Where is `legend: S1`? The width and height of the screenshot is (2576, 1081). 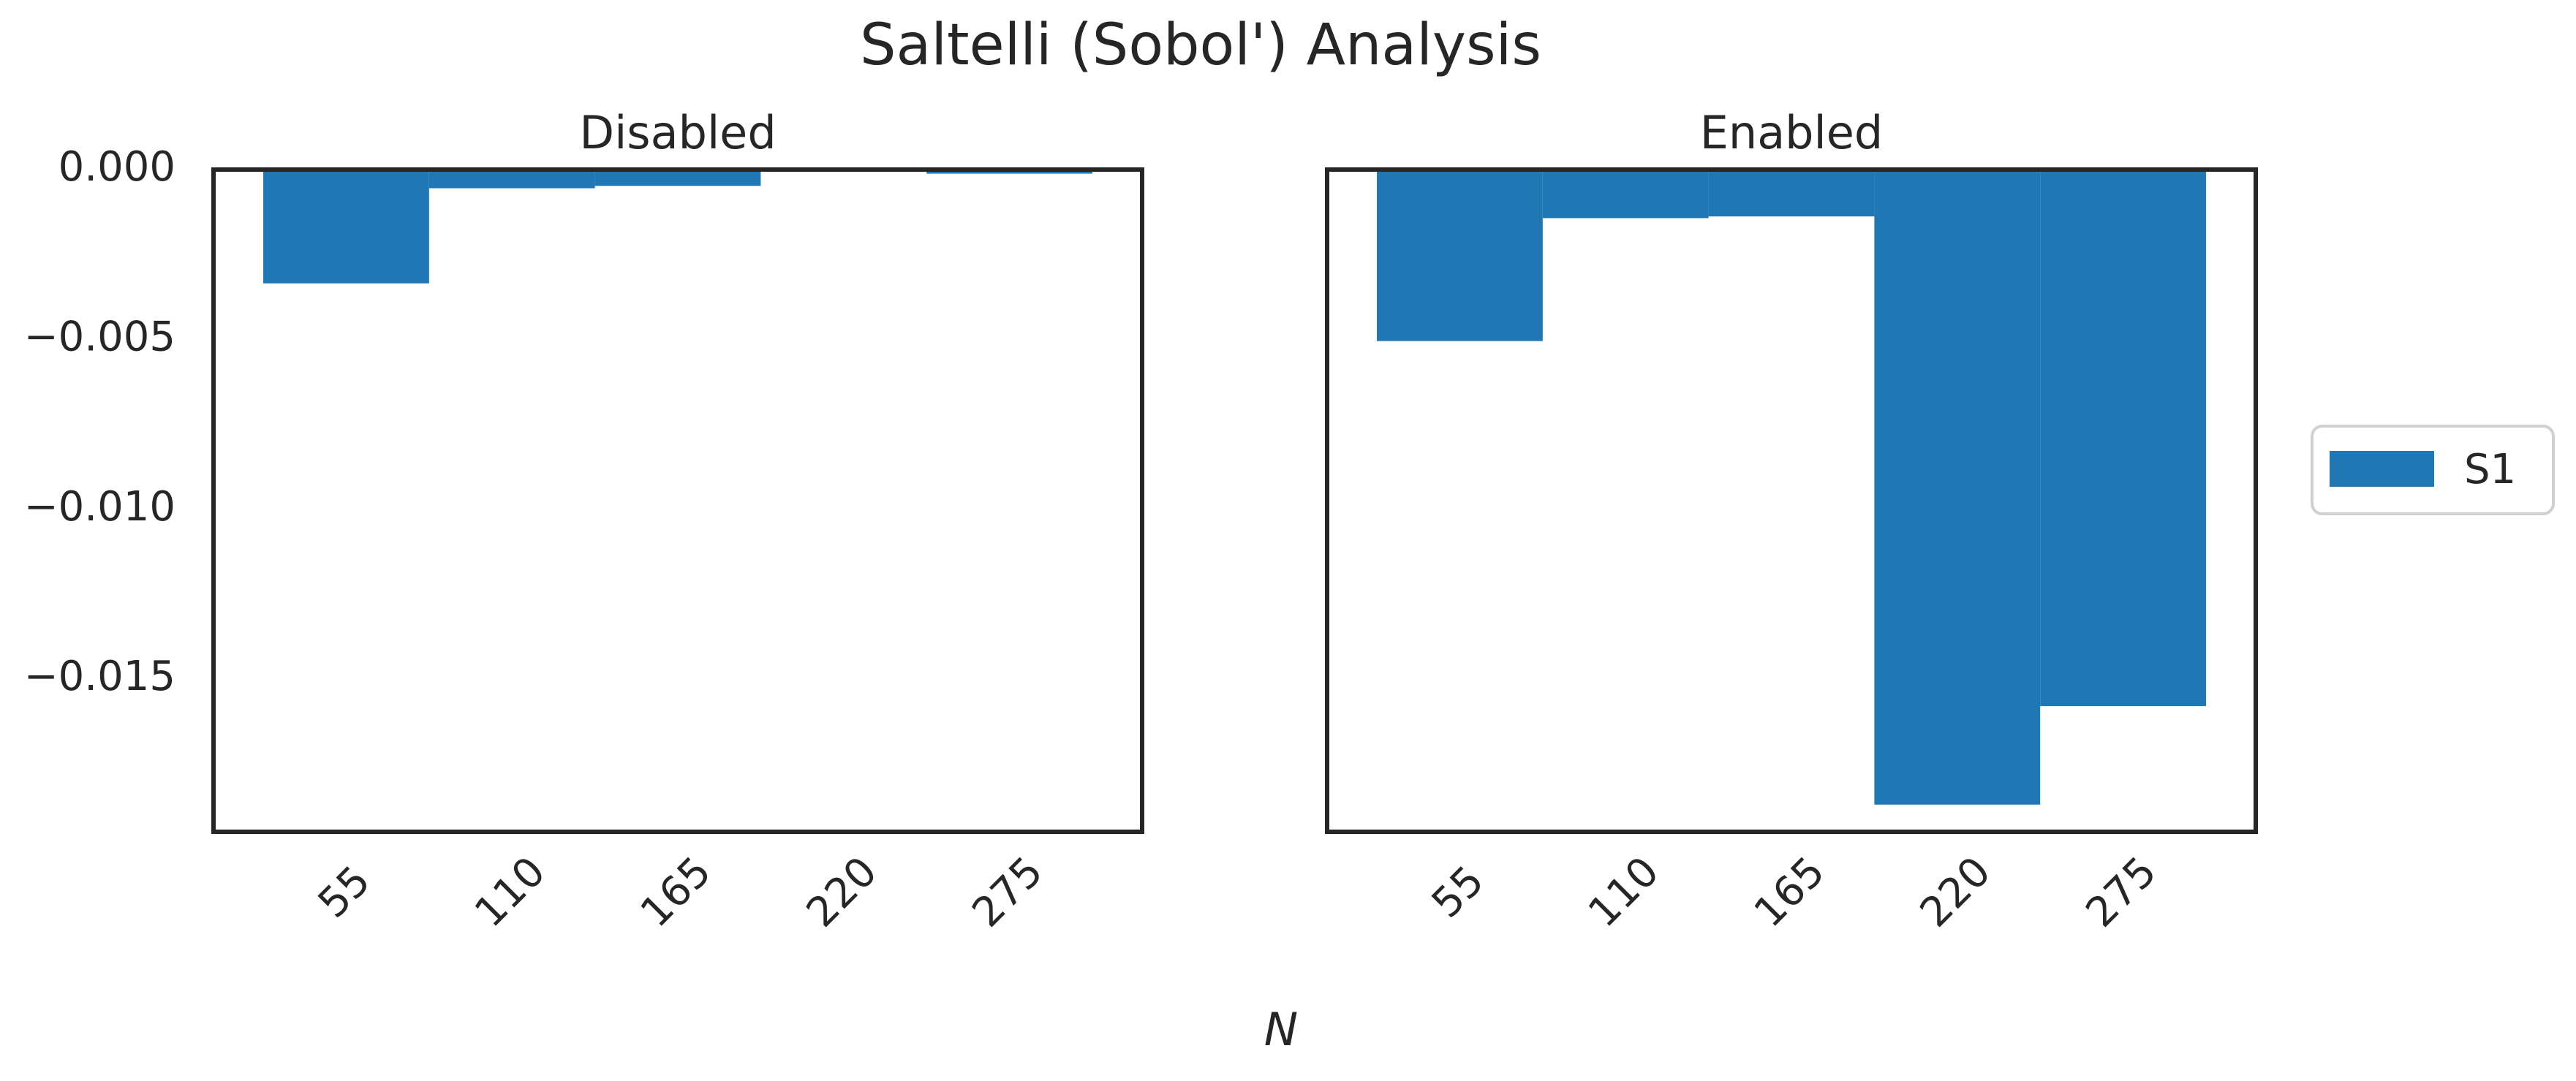 legend: S1 is located at coordinates (2433, 470).